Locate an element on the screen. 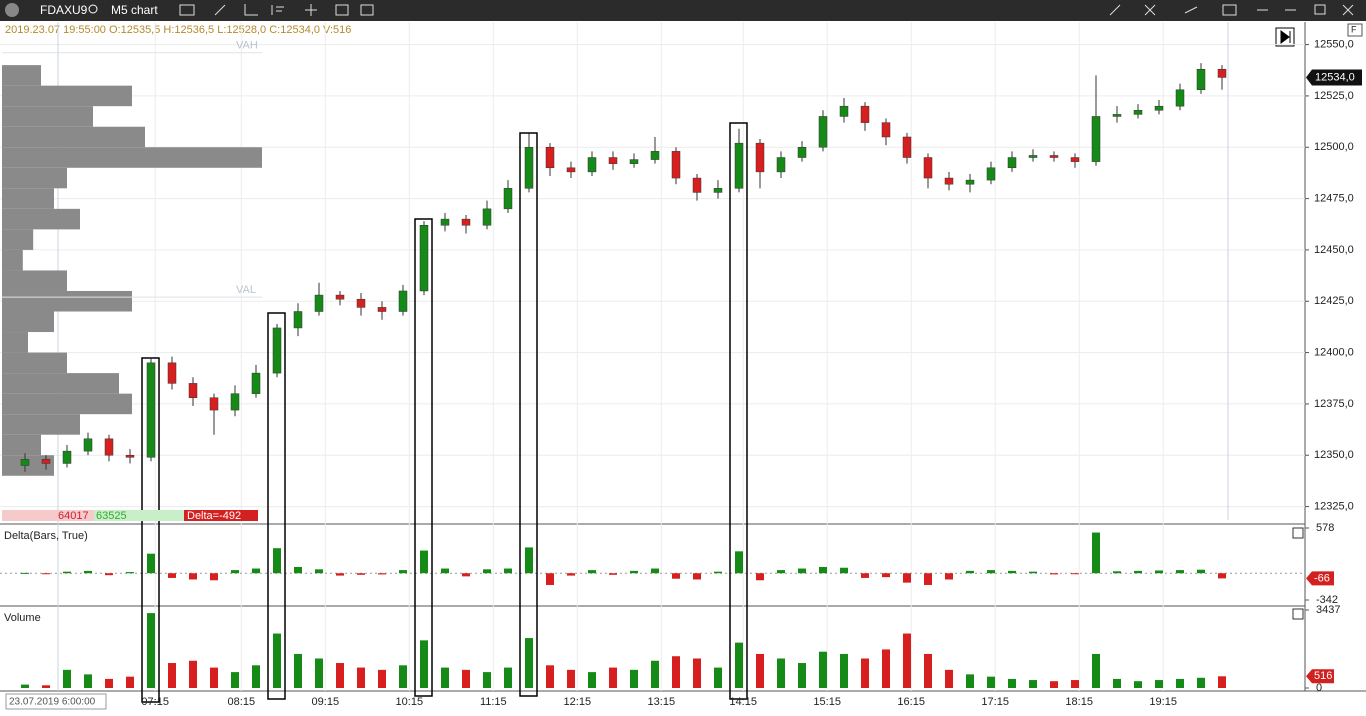 This screenshot has height=716, width=1366. y-tick-label: 12400,0 is located at coordinates (1334, 352).